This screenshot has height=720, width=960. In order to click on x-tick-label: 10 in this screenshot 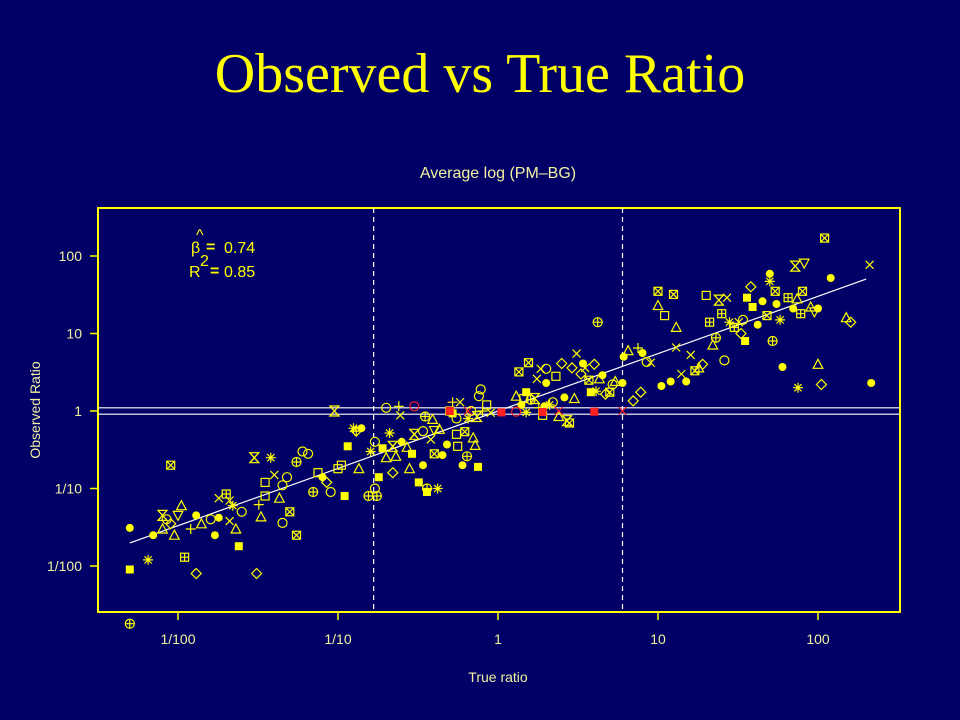, I will do `click(658, 639)`.